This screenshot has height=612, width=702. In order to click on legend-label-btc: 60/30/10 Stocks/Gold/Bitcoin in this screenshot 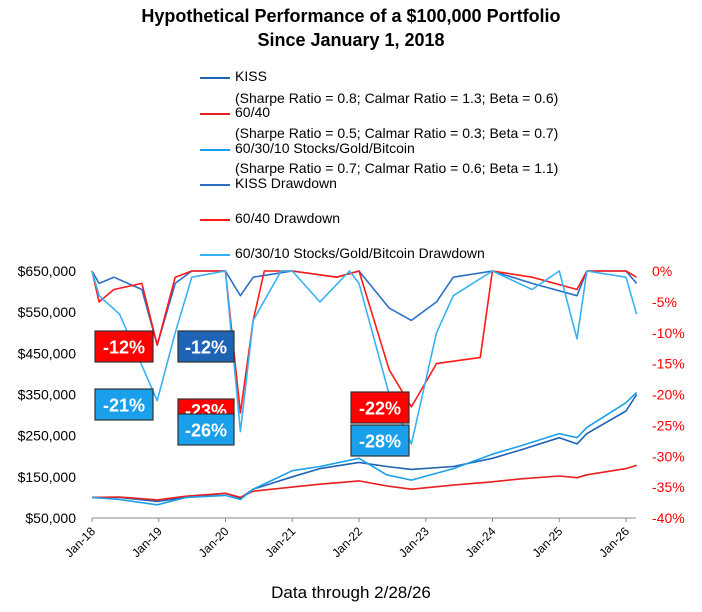, I will do `click(325, 148)`.